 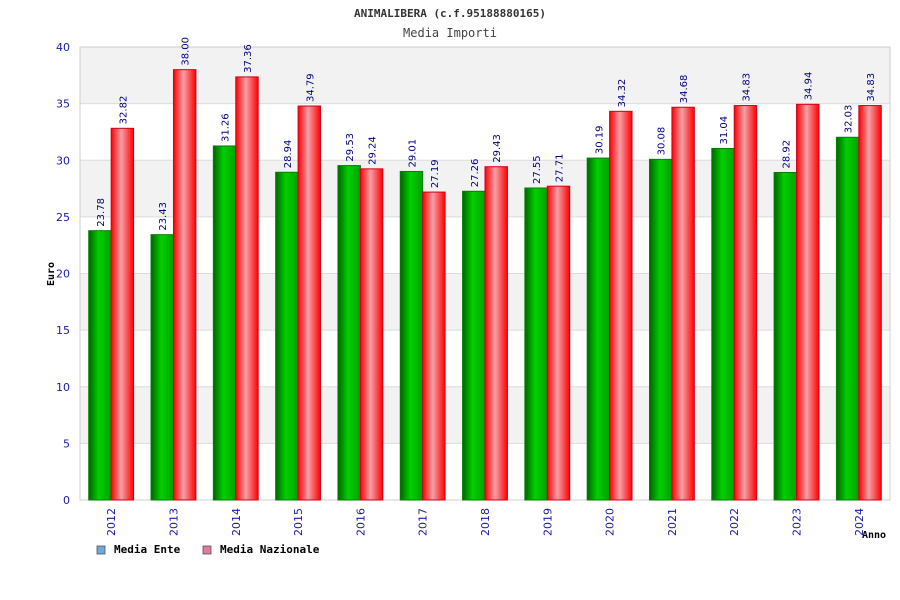 What do you see at coordinates (547, 522) in the screenshot?
I see `x-tick-label-2019: 2019` at bounding box center [547, 522].